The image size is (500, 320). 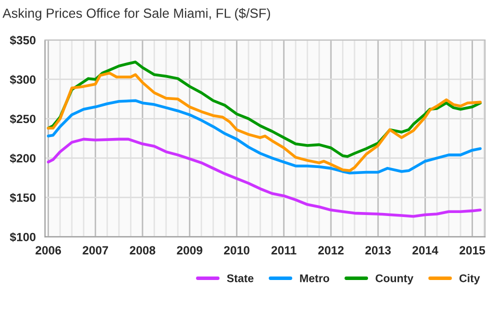 What do you see at coordinates (378, 250) in the screenshot?
I see `x-tick-label: 2013` at bounding box center [378, 250].